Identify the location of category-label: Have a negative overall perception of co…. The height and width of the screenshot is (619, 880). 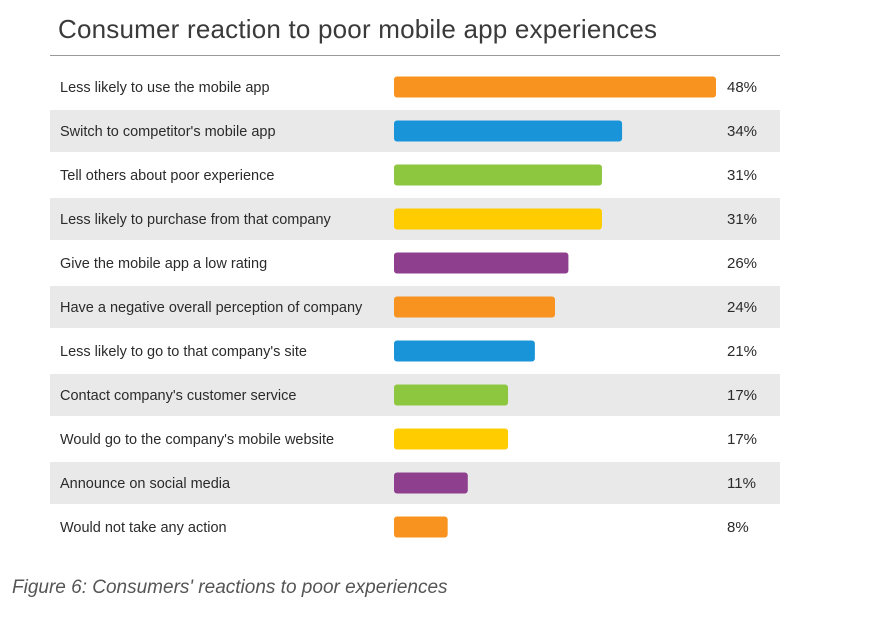
(211, 308).